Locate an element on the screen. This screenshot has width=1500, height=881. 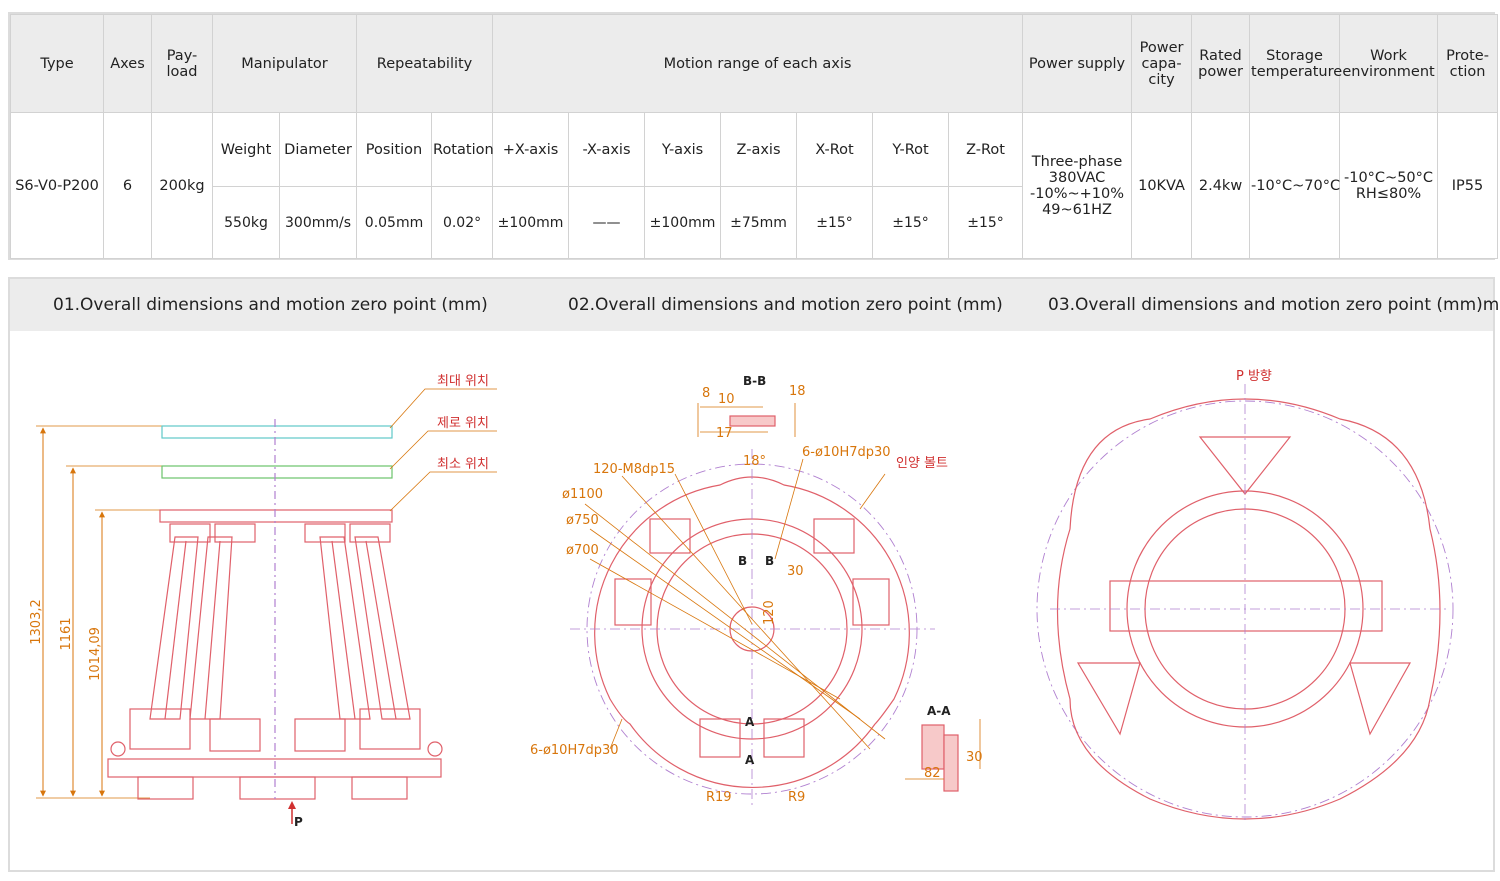
label-bb-17: 17 is located at coordinates (724, 433).